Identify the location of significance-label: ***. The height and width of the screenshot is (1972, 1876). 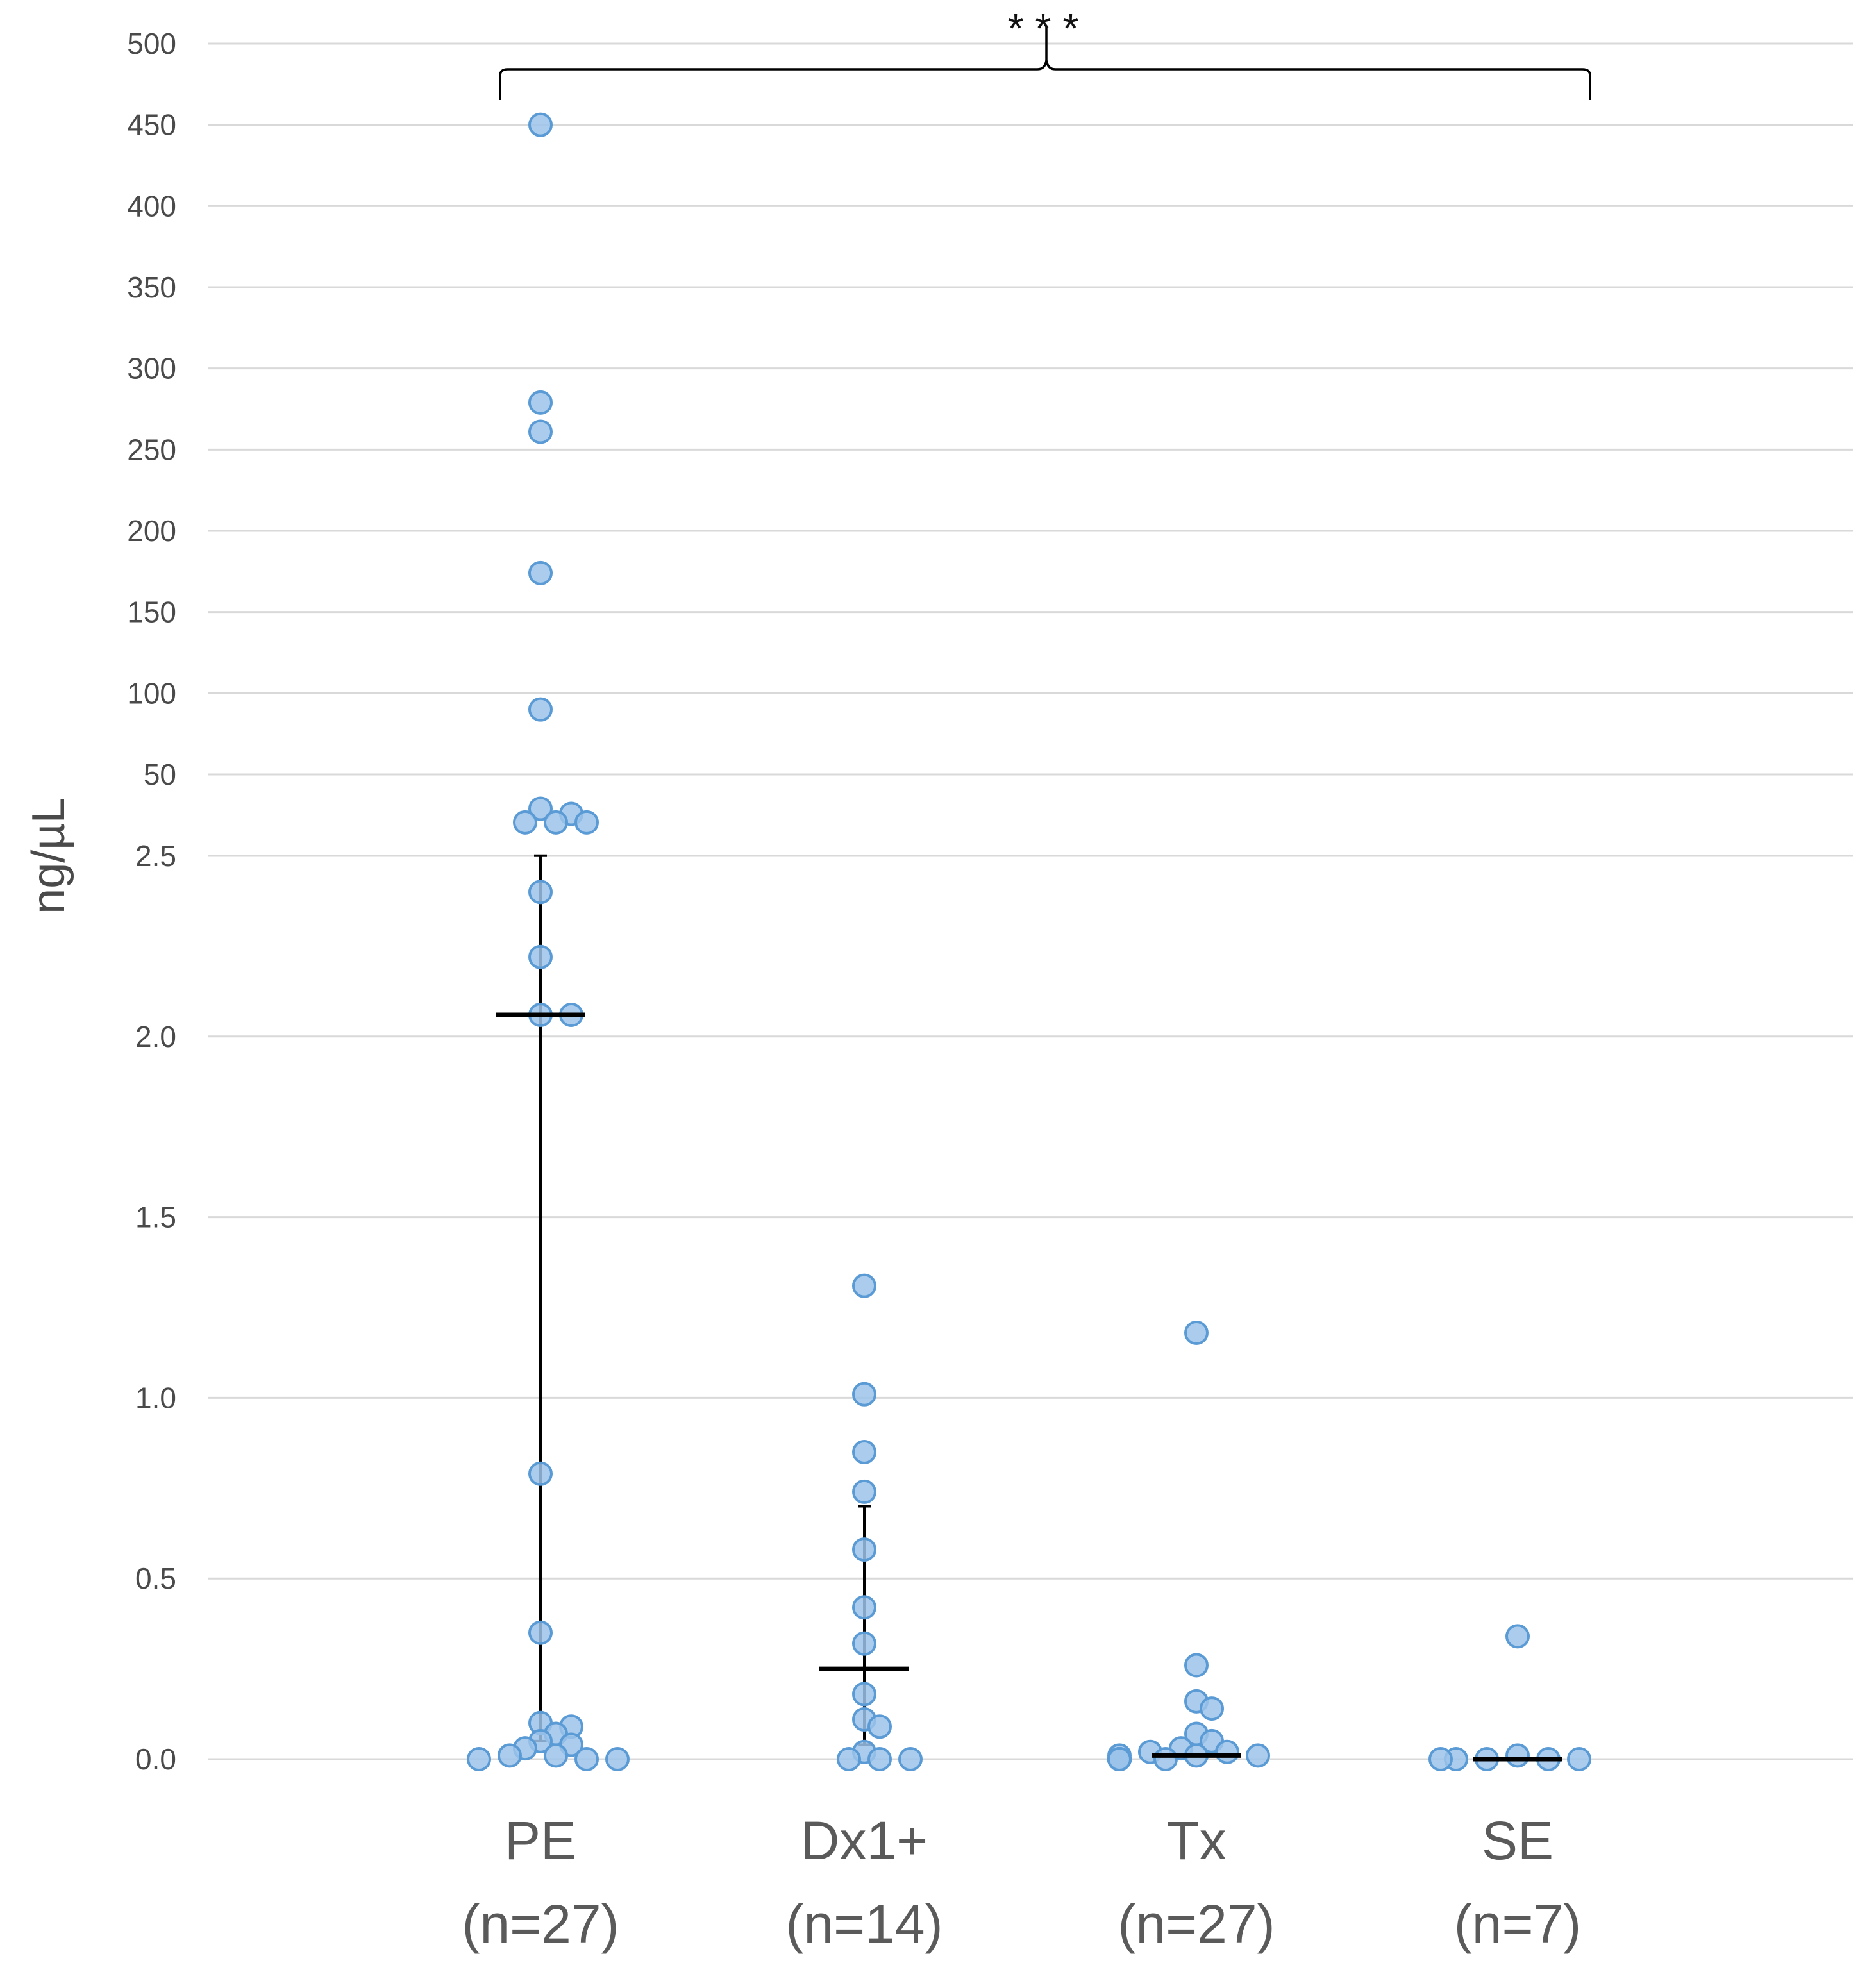
(1049, 28).